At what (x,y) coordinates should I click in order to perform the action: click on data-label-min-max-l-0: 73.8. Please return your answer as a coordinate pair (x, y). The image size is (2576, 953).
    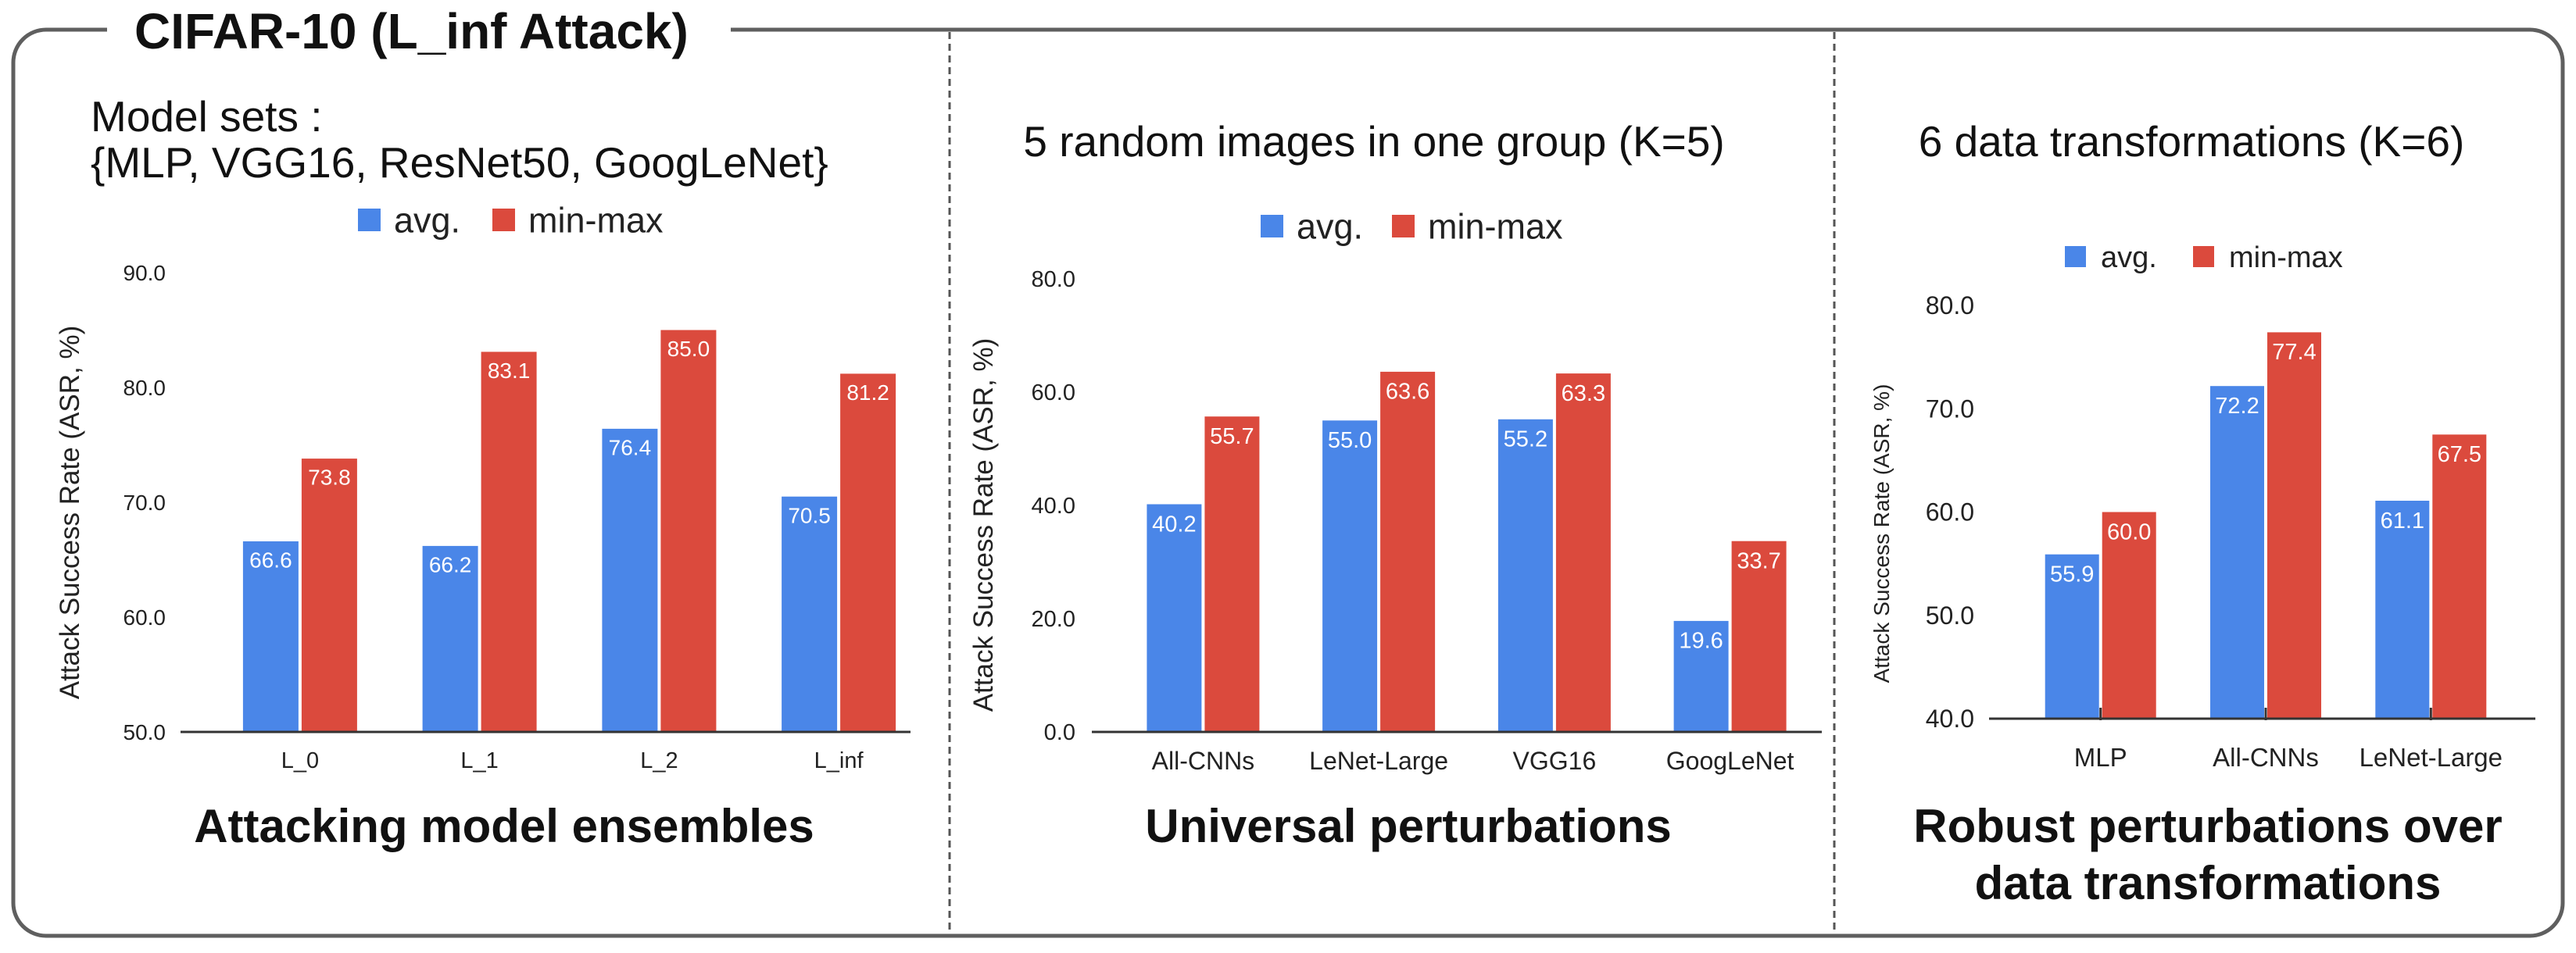
    Looking at the image, I should click on (329, 478).